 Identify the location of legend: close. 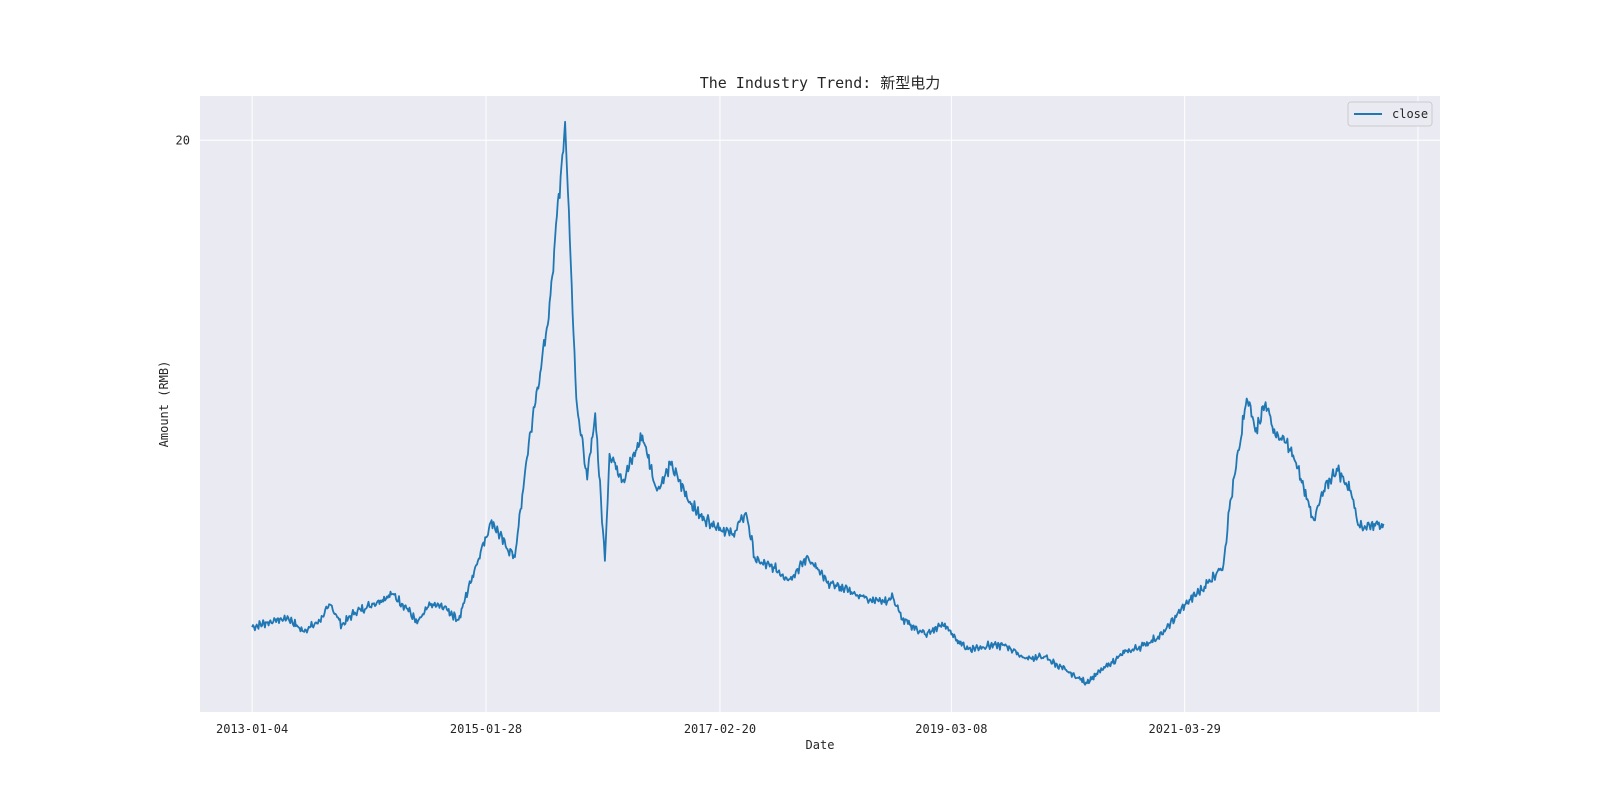
(1390, 114).